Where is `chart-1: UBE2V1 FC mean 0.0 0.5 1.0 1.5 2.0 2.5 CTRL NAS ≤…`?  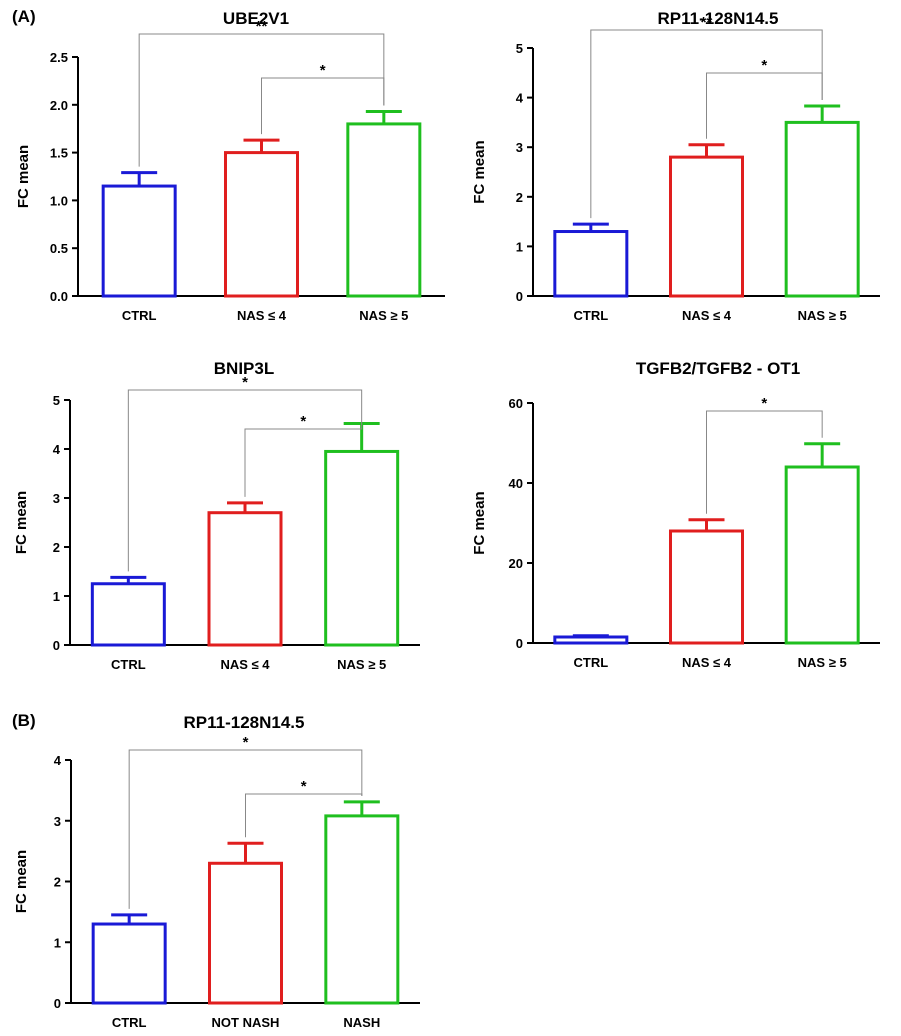 chart-1: UBE2V1 FC mean 0.0 0.5 1.0 1.5 2.0 2.5 CTRL NAS ≤… is located at coordinates (230, 166).